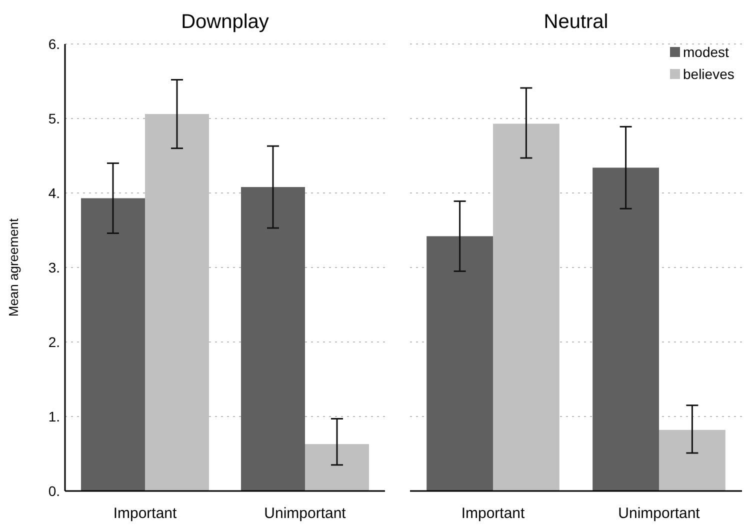  What do you see at coordinates (708, 74) in the screenshot?
I see `legend-label: believes` at bounding box center [708, 74].